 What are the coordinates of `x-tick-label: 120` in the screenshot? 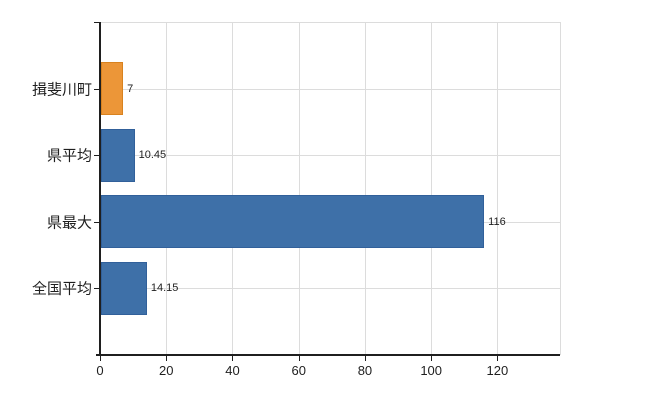 It's located at (497, 370).